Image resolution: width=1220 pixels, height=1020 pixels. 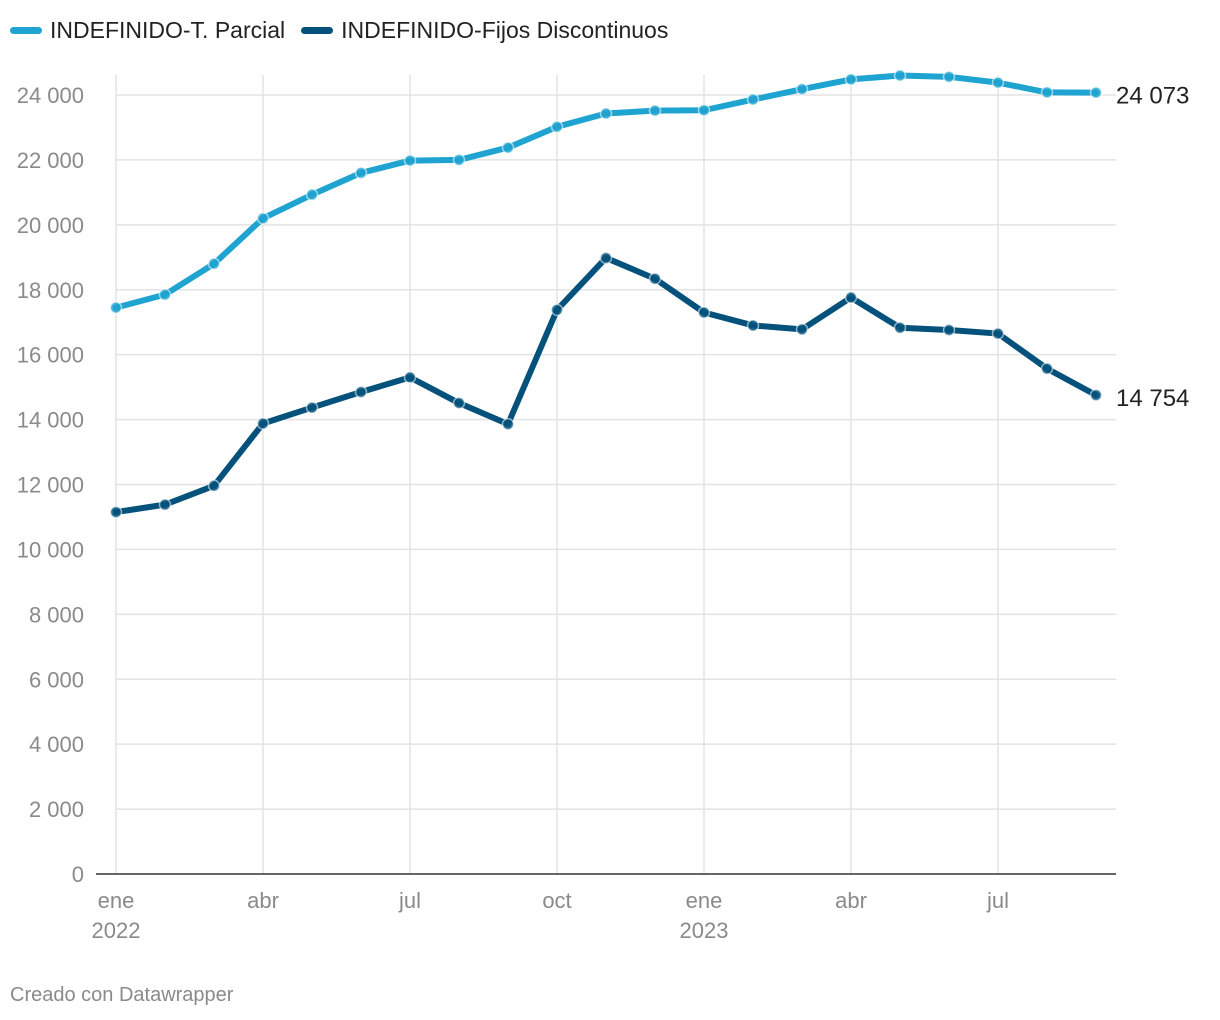 I want to click on legend-swatch-parcial, so click(x=26, y=30).